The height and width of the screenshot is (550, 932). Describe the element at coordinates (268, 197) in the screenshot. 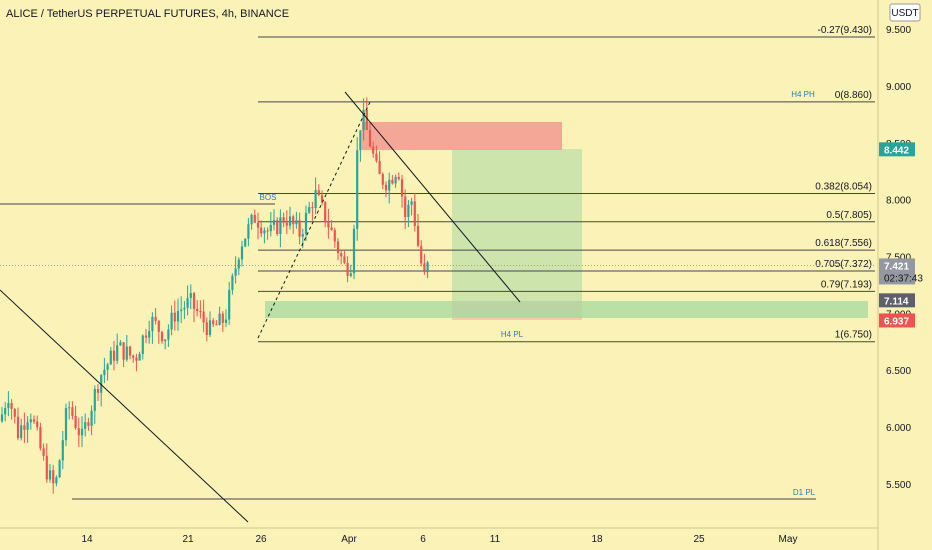

I see `level-label: BOS` at that location.